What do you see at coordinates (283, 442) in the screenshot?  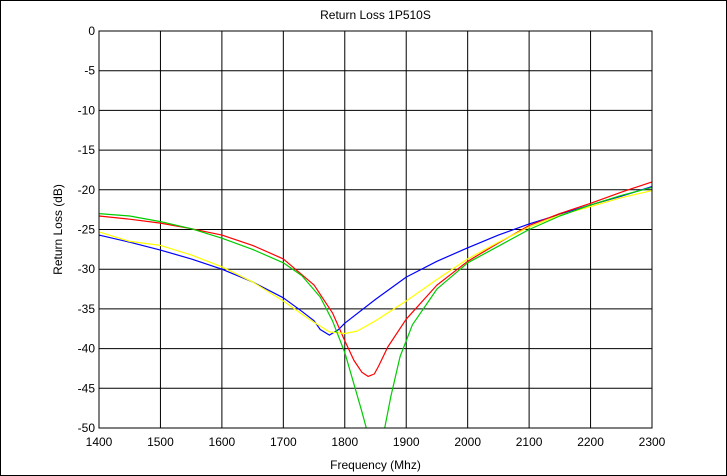 I see `x-tick-label: 1700` at bounding box center [283, 442].